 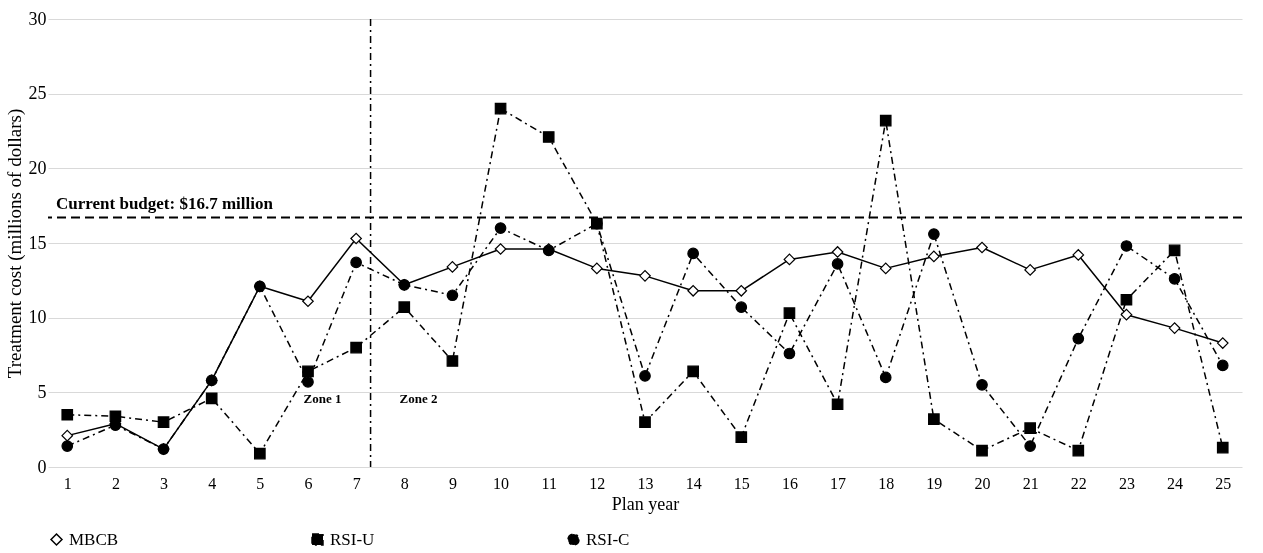 What do you see at coordinates (1175, 483) in the screenshot?
I see `x-tick-label: 24` at bounding box center [1175, 483].